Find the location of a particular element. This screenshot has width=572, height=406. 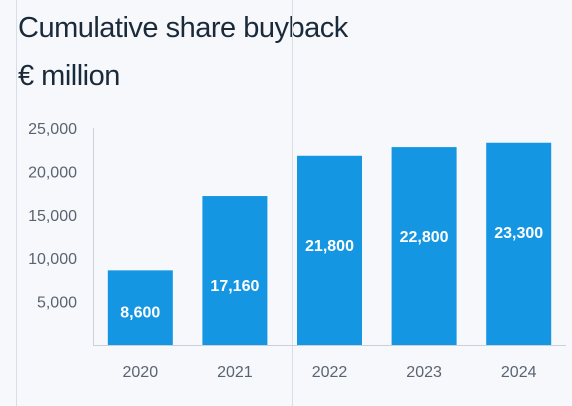

x-tick-label-2020: 2020 is located at coordinates (141, 372).